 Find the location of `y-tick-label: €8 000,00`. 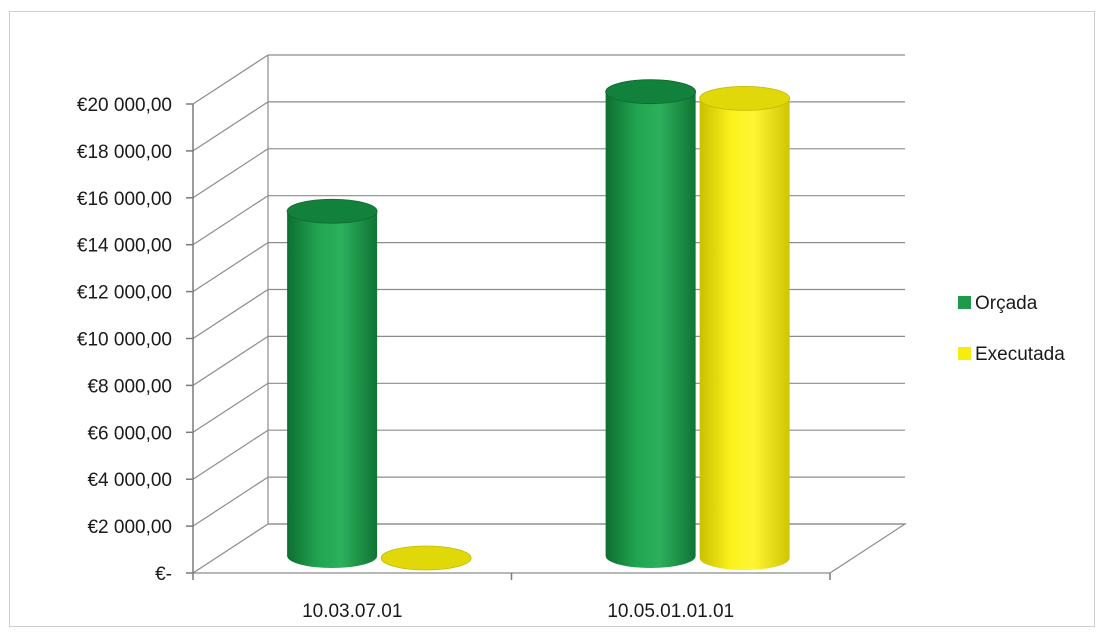

y-tick-label: €8 000,00 is located at coordinates (129, 386).